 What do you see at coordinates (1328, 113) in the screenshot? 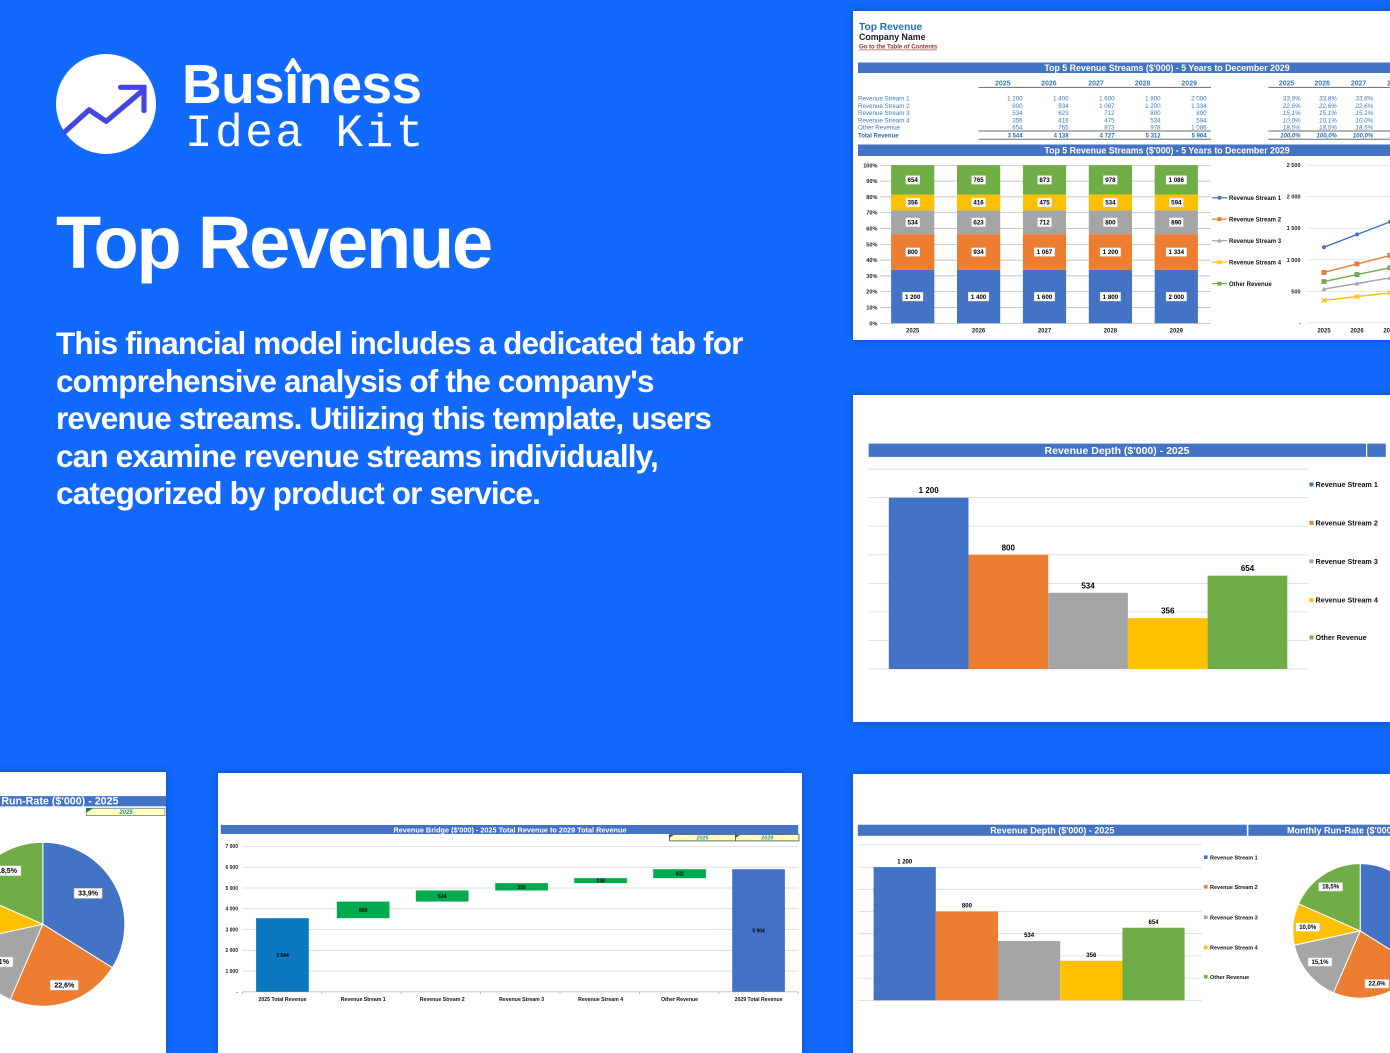
I see `svg-text: 15,1%` at bounding box center [1328, 113].